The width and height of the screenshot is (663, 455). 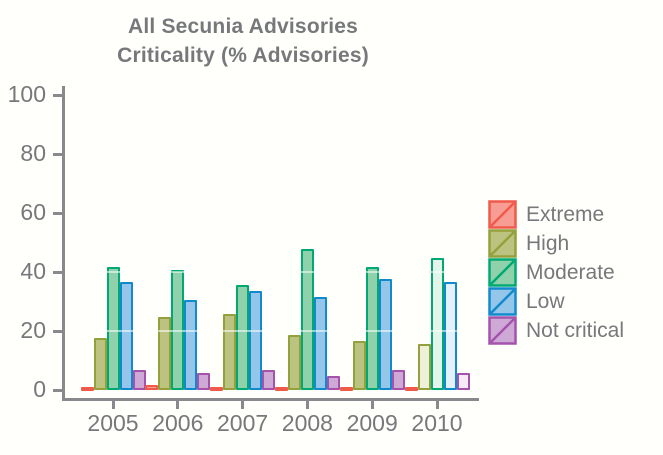 I want to click on y-tick-label: 40, so click(x=33, y=271).